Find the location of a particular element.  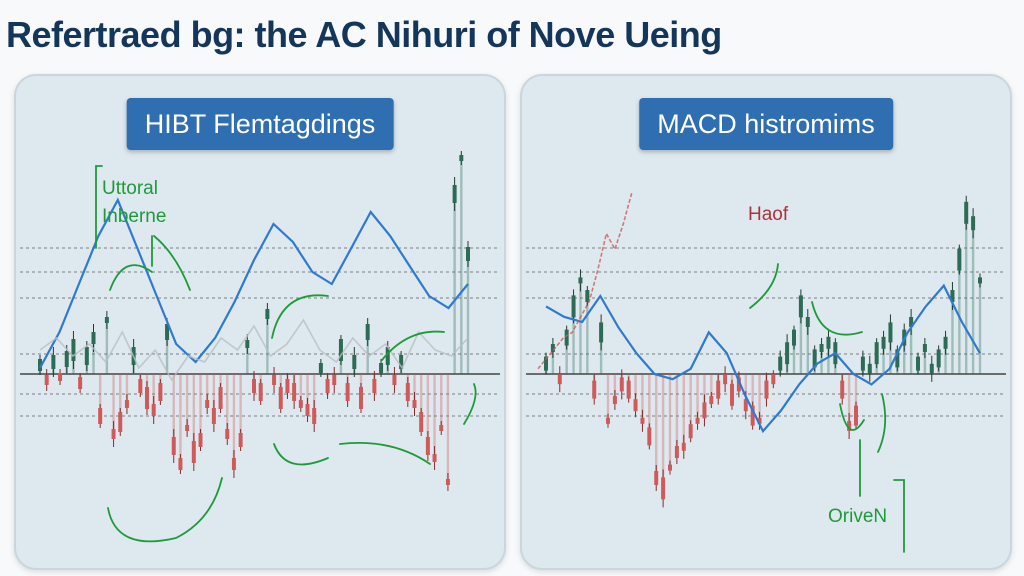

right-blue-line is located at coordinates (763, 358).